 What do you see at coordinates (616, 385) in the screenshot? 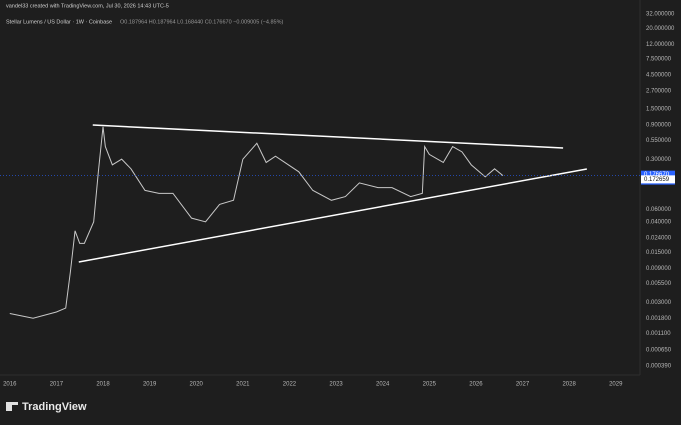
I see `x-tick-label: 2029` at bounding box center [616, 385].